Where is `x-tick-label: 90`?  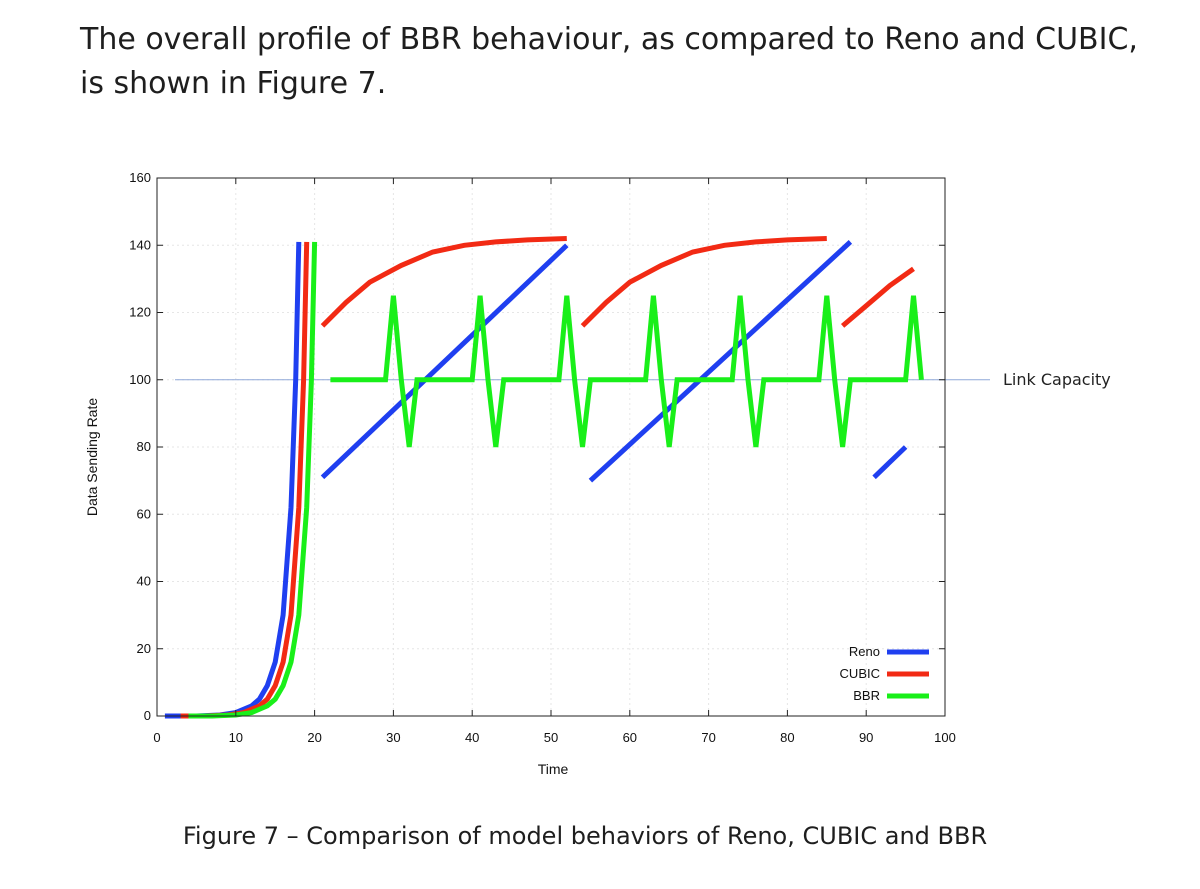 x-tick-label: 90 is located at coordinates (866, 737).